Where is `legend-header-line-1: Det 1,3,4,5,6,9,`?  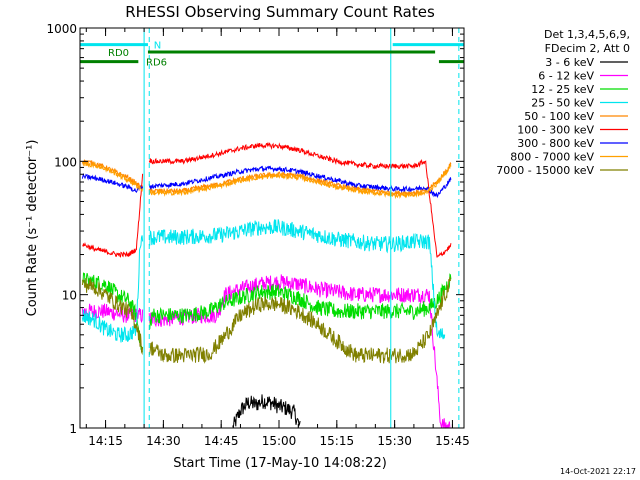 legend-header-line-1: Det 1,3,4,5,6,9, is located at coordinates (587, 34).